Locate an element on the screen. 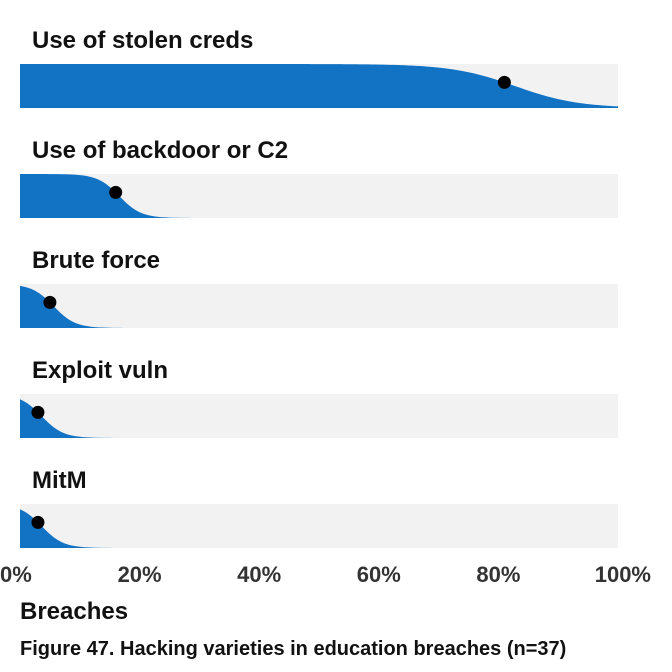 The height and width of the screenshot is (672, 672). x-axis-title: Breaches is located at coordinates (74, 611).